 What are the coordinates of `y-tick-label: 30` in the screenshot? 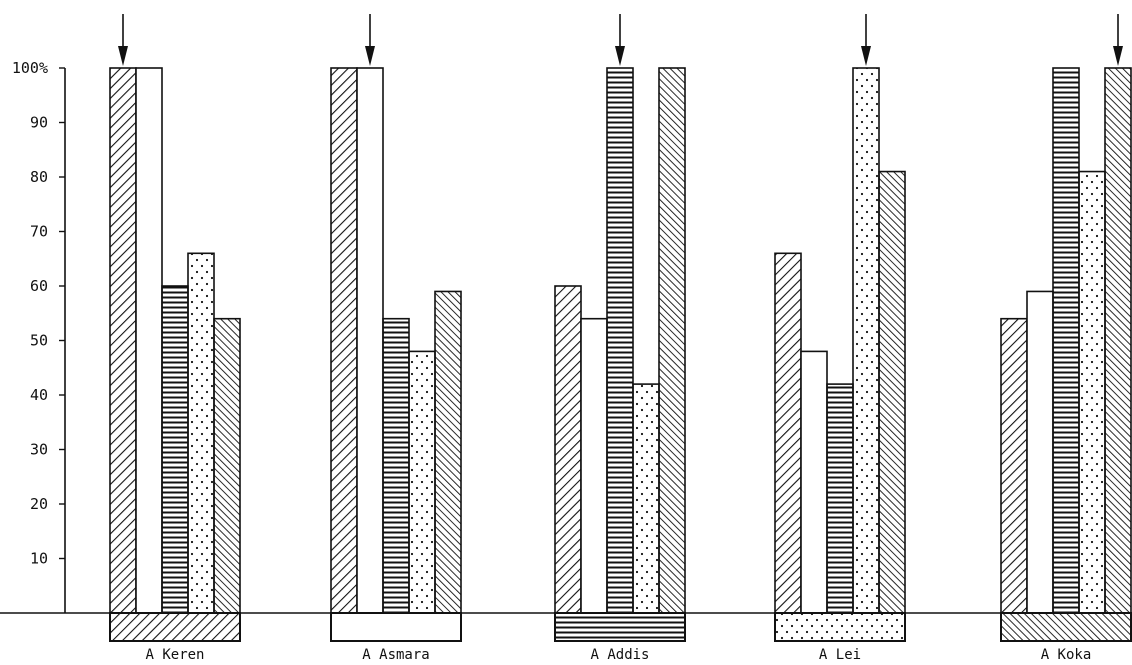 It's located at (39, 450).